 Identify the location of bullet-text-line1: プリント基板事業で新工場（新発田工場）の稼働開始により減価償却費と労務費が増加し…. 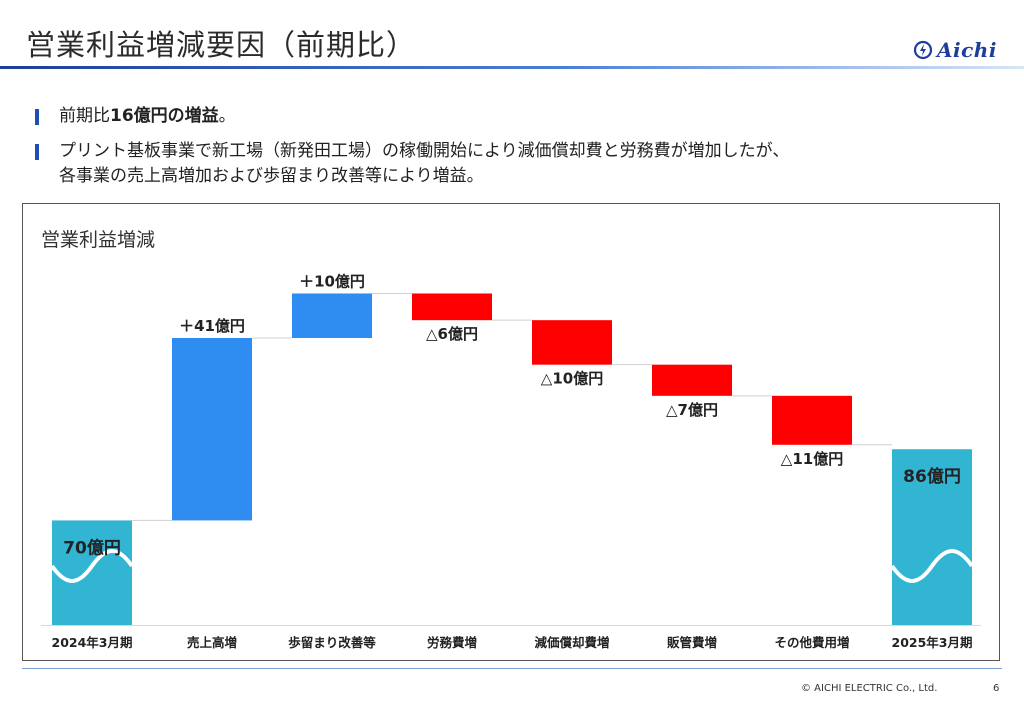
(424, 151).